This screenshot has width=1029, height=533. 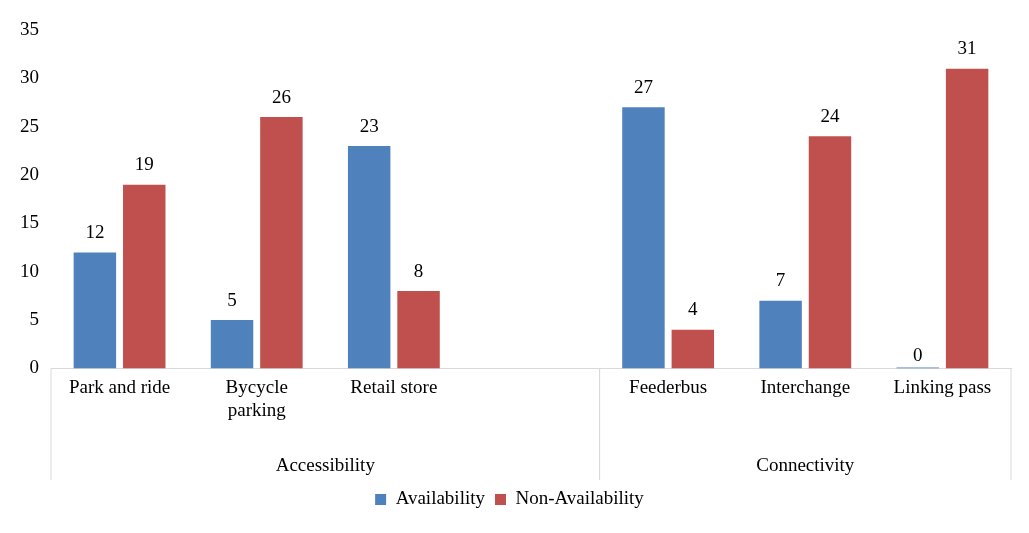 I want to click on data-label: 27, so click(x=643, y=86).